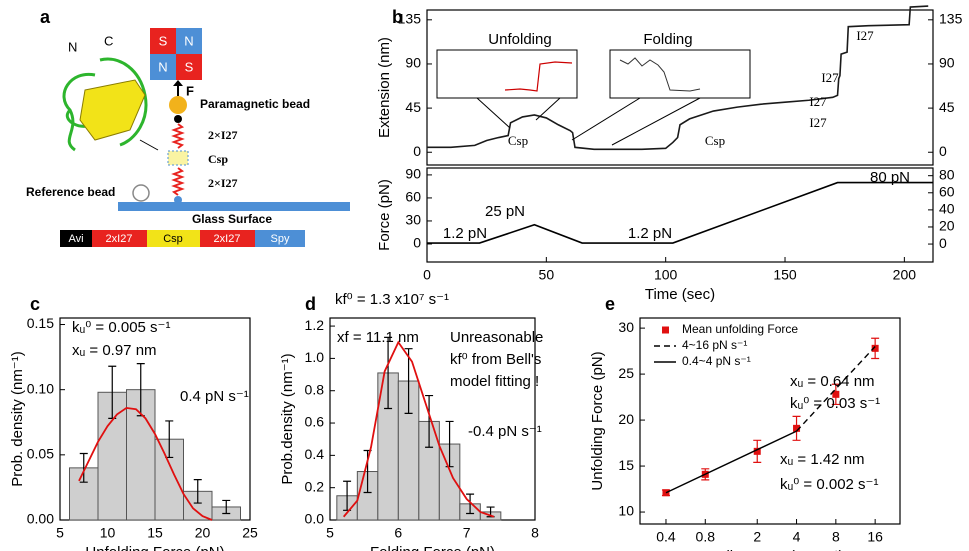 The width and height of the screenshot is (969, 551). I want to click on y-tick-label: 0.4, so click(315, 454).